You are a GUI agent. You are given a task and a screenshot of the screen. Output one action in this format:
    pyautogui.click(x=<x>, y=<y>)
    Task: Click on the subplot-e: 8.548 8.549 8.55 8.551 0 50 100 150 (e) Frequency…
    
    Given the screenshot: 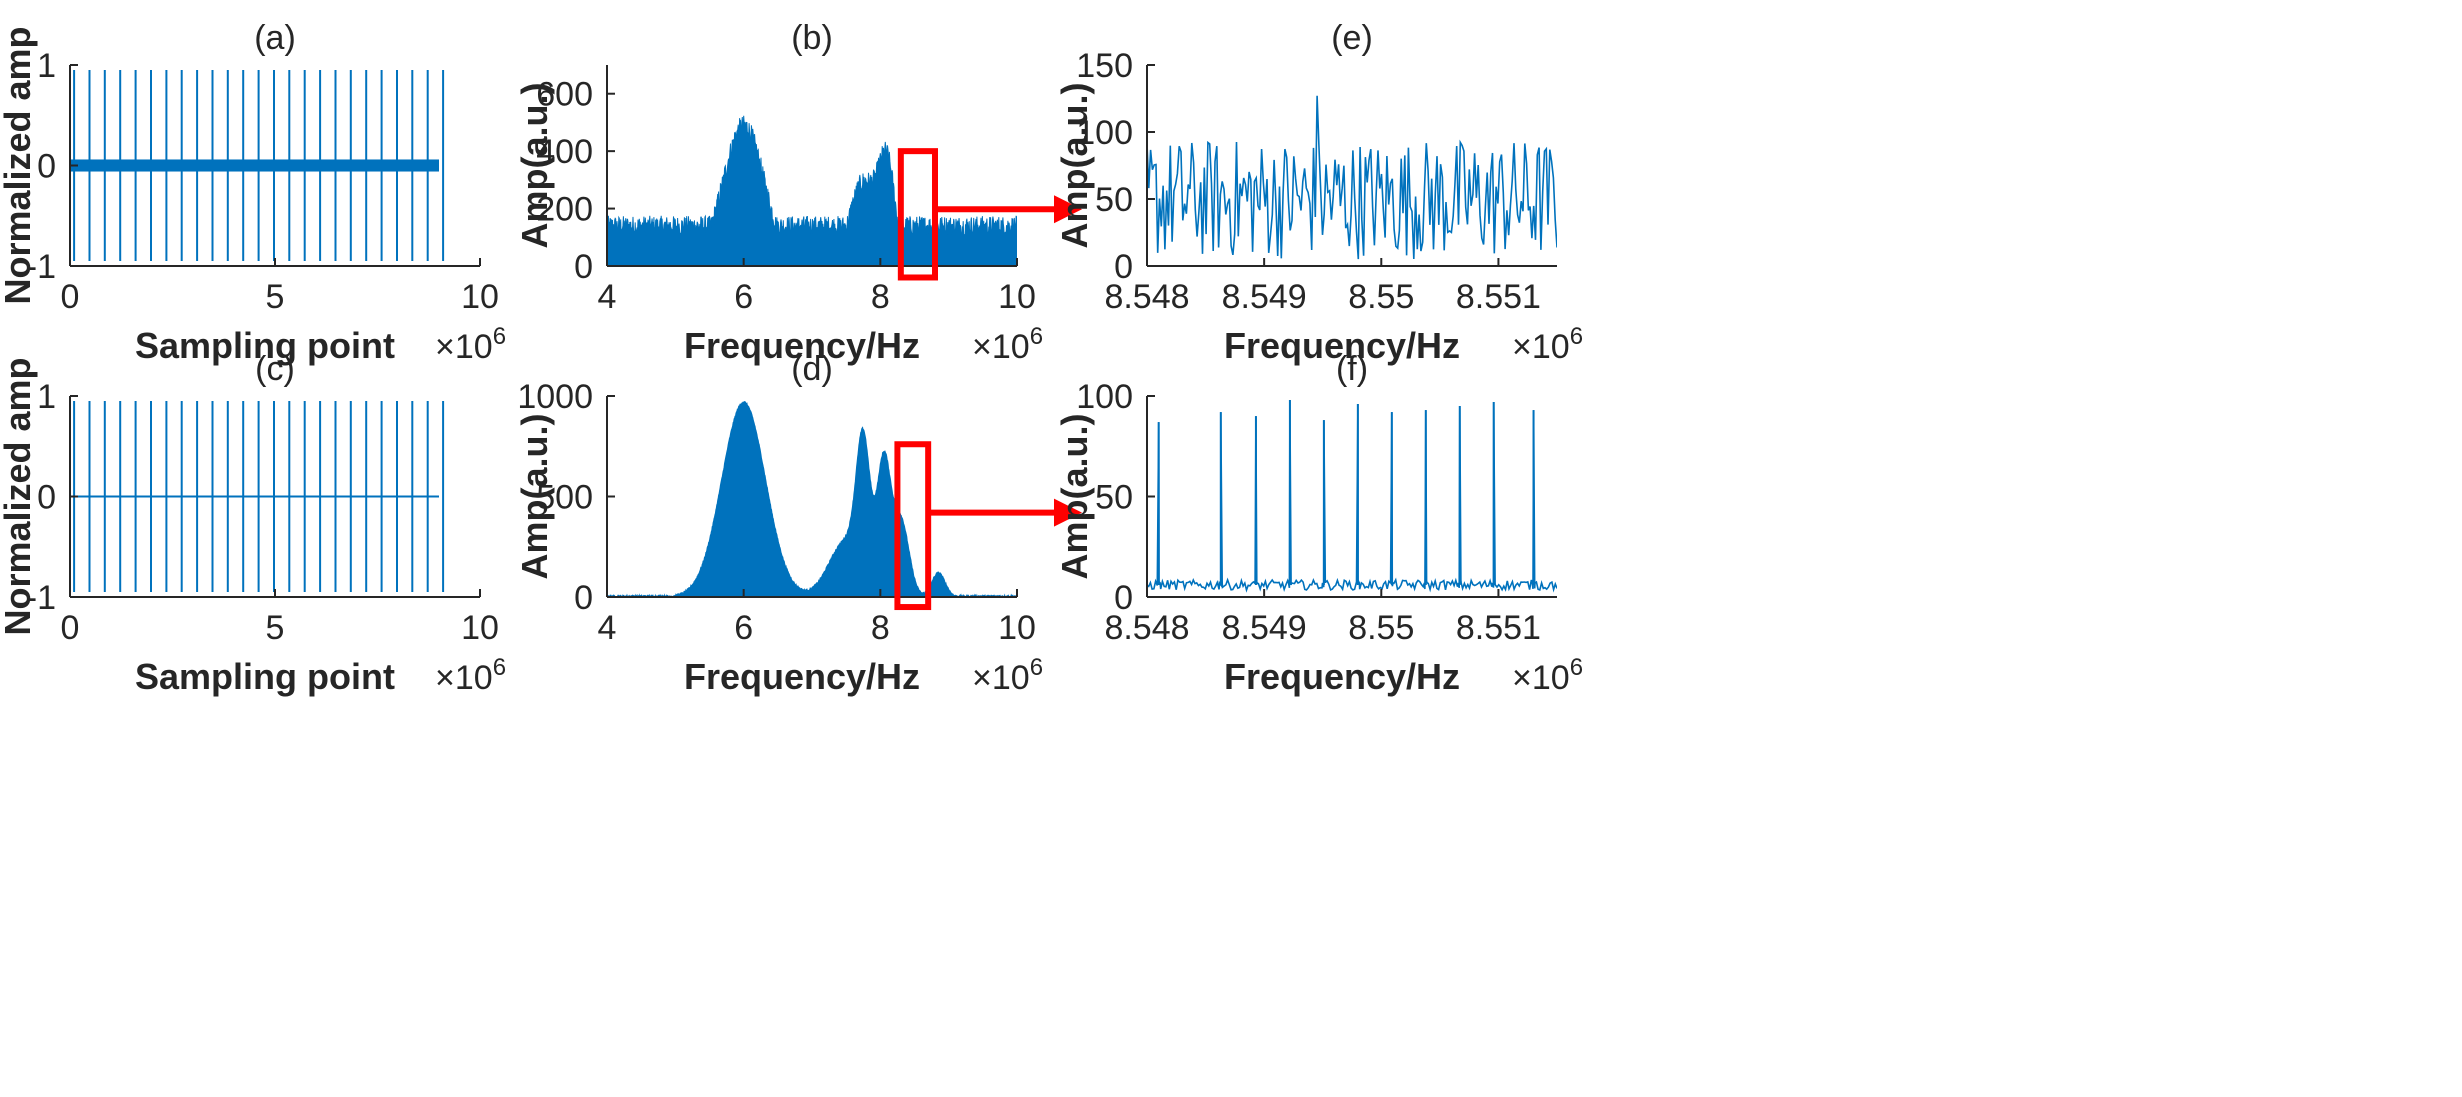 What is the action you would take?
    pyautogui.click(x=1318, y=192)
    